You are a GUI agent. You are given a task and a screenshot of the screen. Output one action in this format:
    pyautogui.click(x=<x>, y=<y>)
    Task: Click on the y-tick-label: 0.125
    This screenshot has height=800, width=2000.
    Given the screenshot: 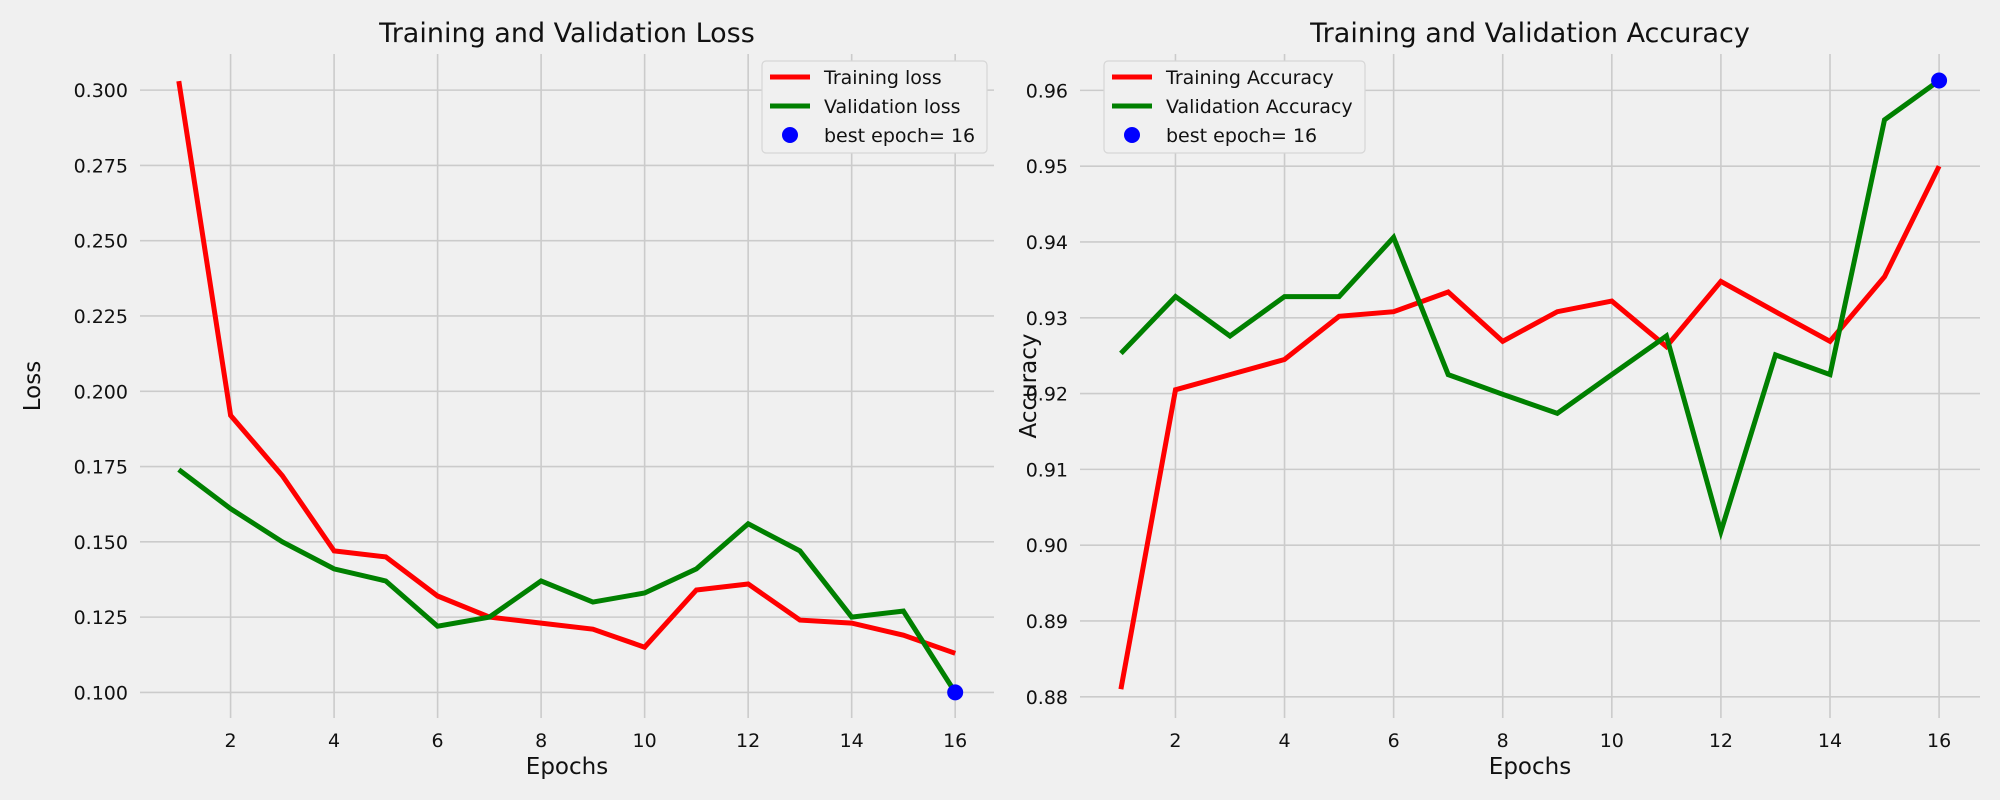 What is the action you would take?
    pyautogui.click(x=101, y=618)
    